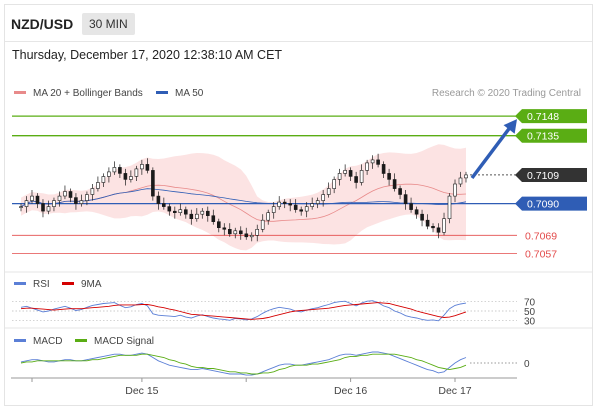  I want to click on level-value-text: 0.7109, so click(543, 176).